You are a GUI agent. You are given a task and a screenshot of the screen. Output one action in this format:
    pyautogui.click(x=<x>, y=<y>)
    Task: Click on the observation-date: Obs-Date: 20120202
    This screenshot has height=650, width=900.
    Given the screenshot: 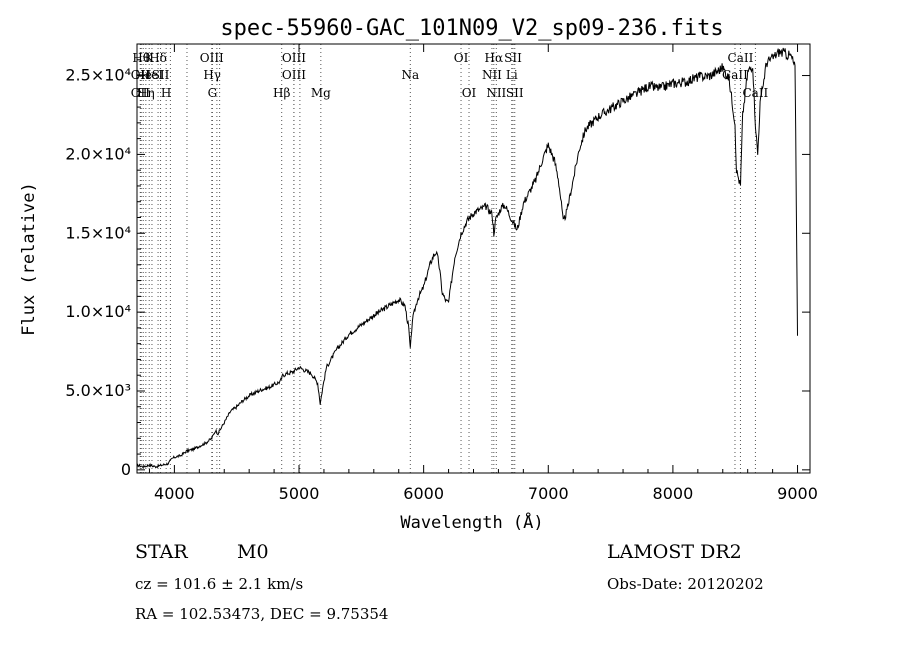 What is the action you would take?
    pyautogui.click(x=685, y=584)
    